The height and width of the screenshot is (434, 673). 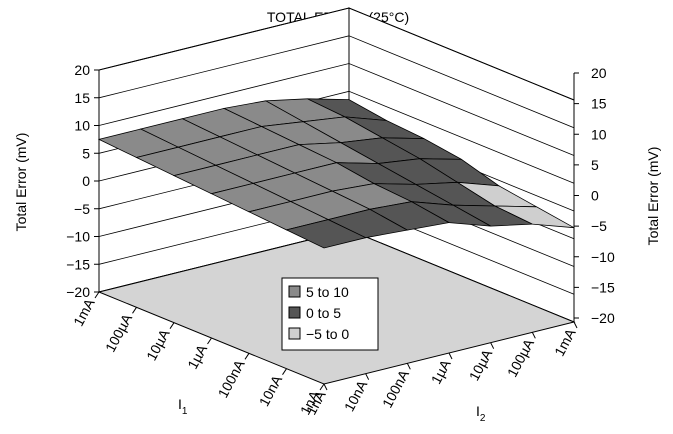 What do you see at coordinates (599, 134) in the screenshot?
I see `z-tick-right-2: 10` at bounding box center [599, 134].